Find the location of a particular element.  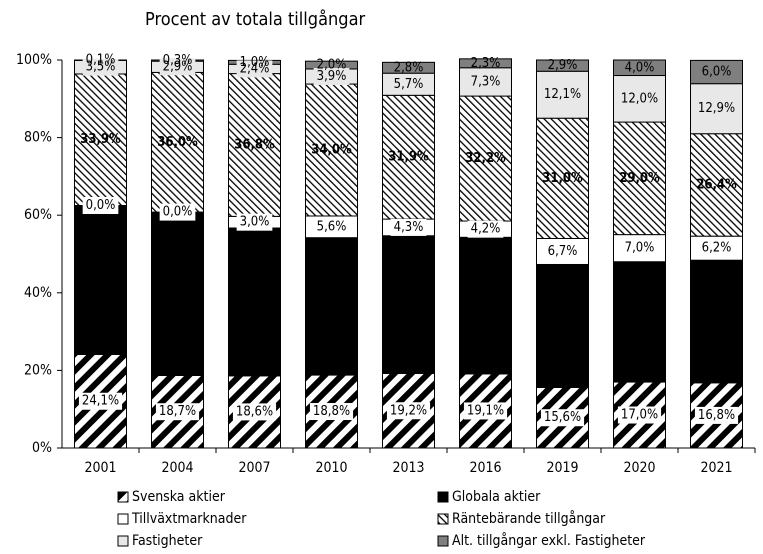

x-tick-label: 2004 is located at coordinates (177, 468).